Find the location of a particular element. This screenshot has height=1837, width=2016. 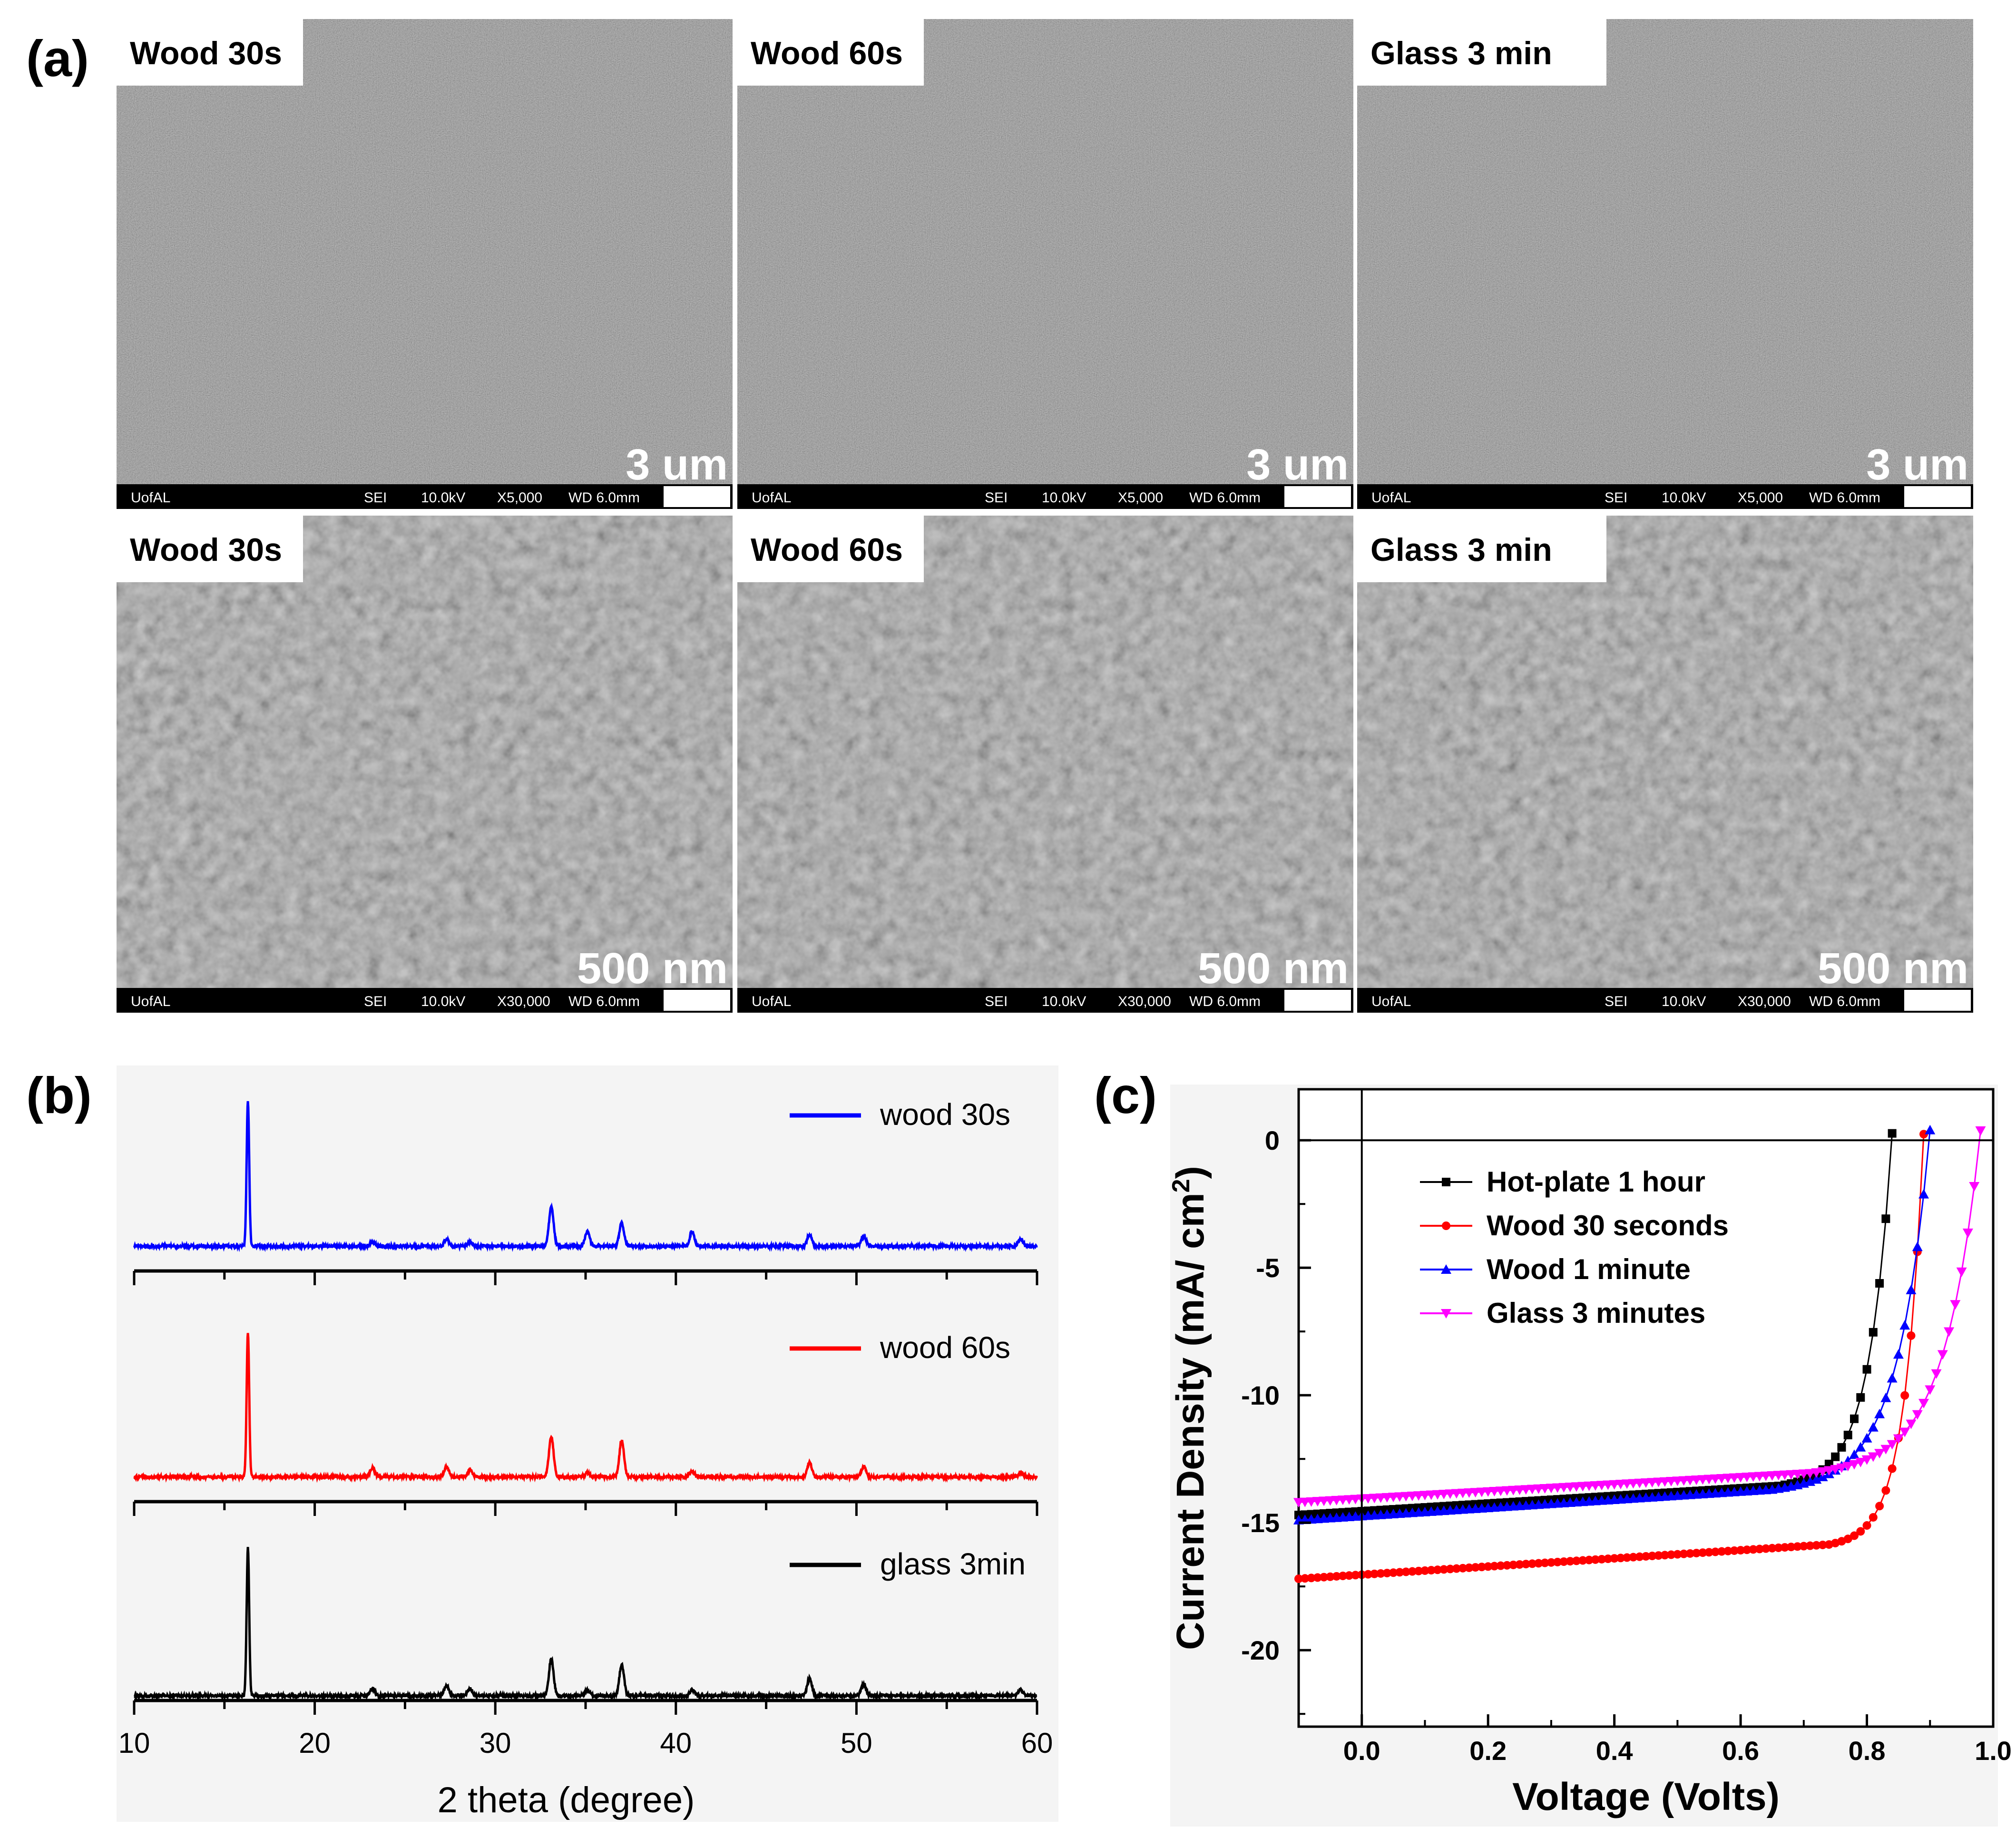

xrd-axes: 10 20 30 40 50 60 is located at coordinates (585, 1514).